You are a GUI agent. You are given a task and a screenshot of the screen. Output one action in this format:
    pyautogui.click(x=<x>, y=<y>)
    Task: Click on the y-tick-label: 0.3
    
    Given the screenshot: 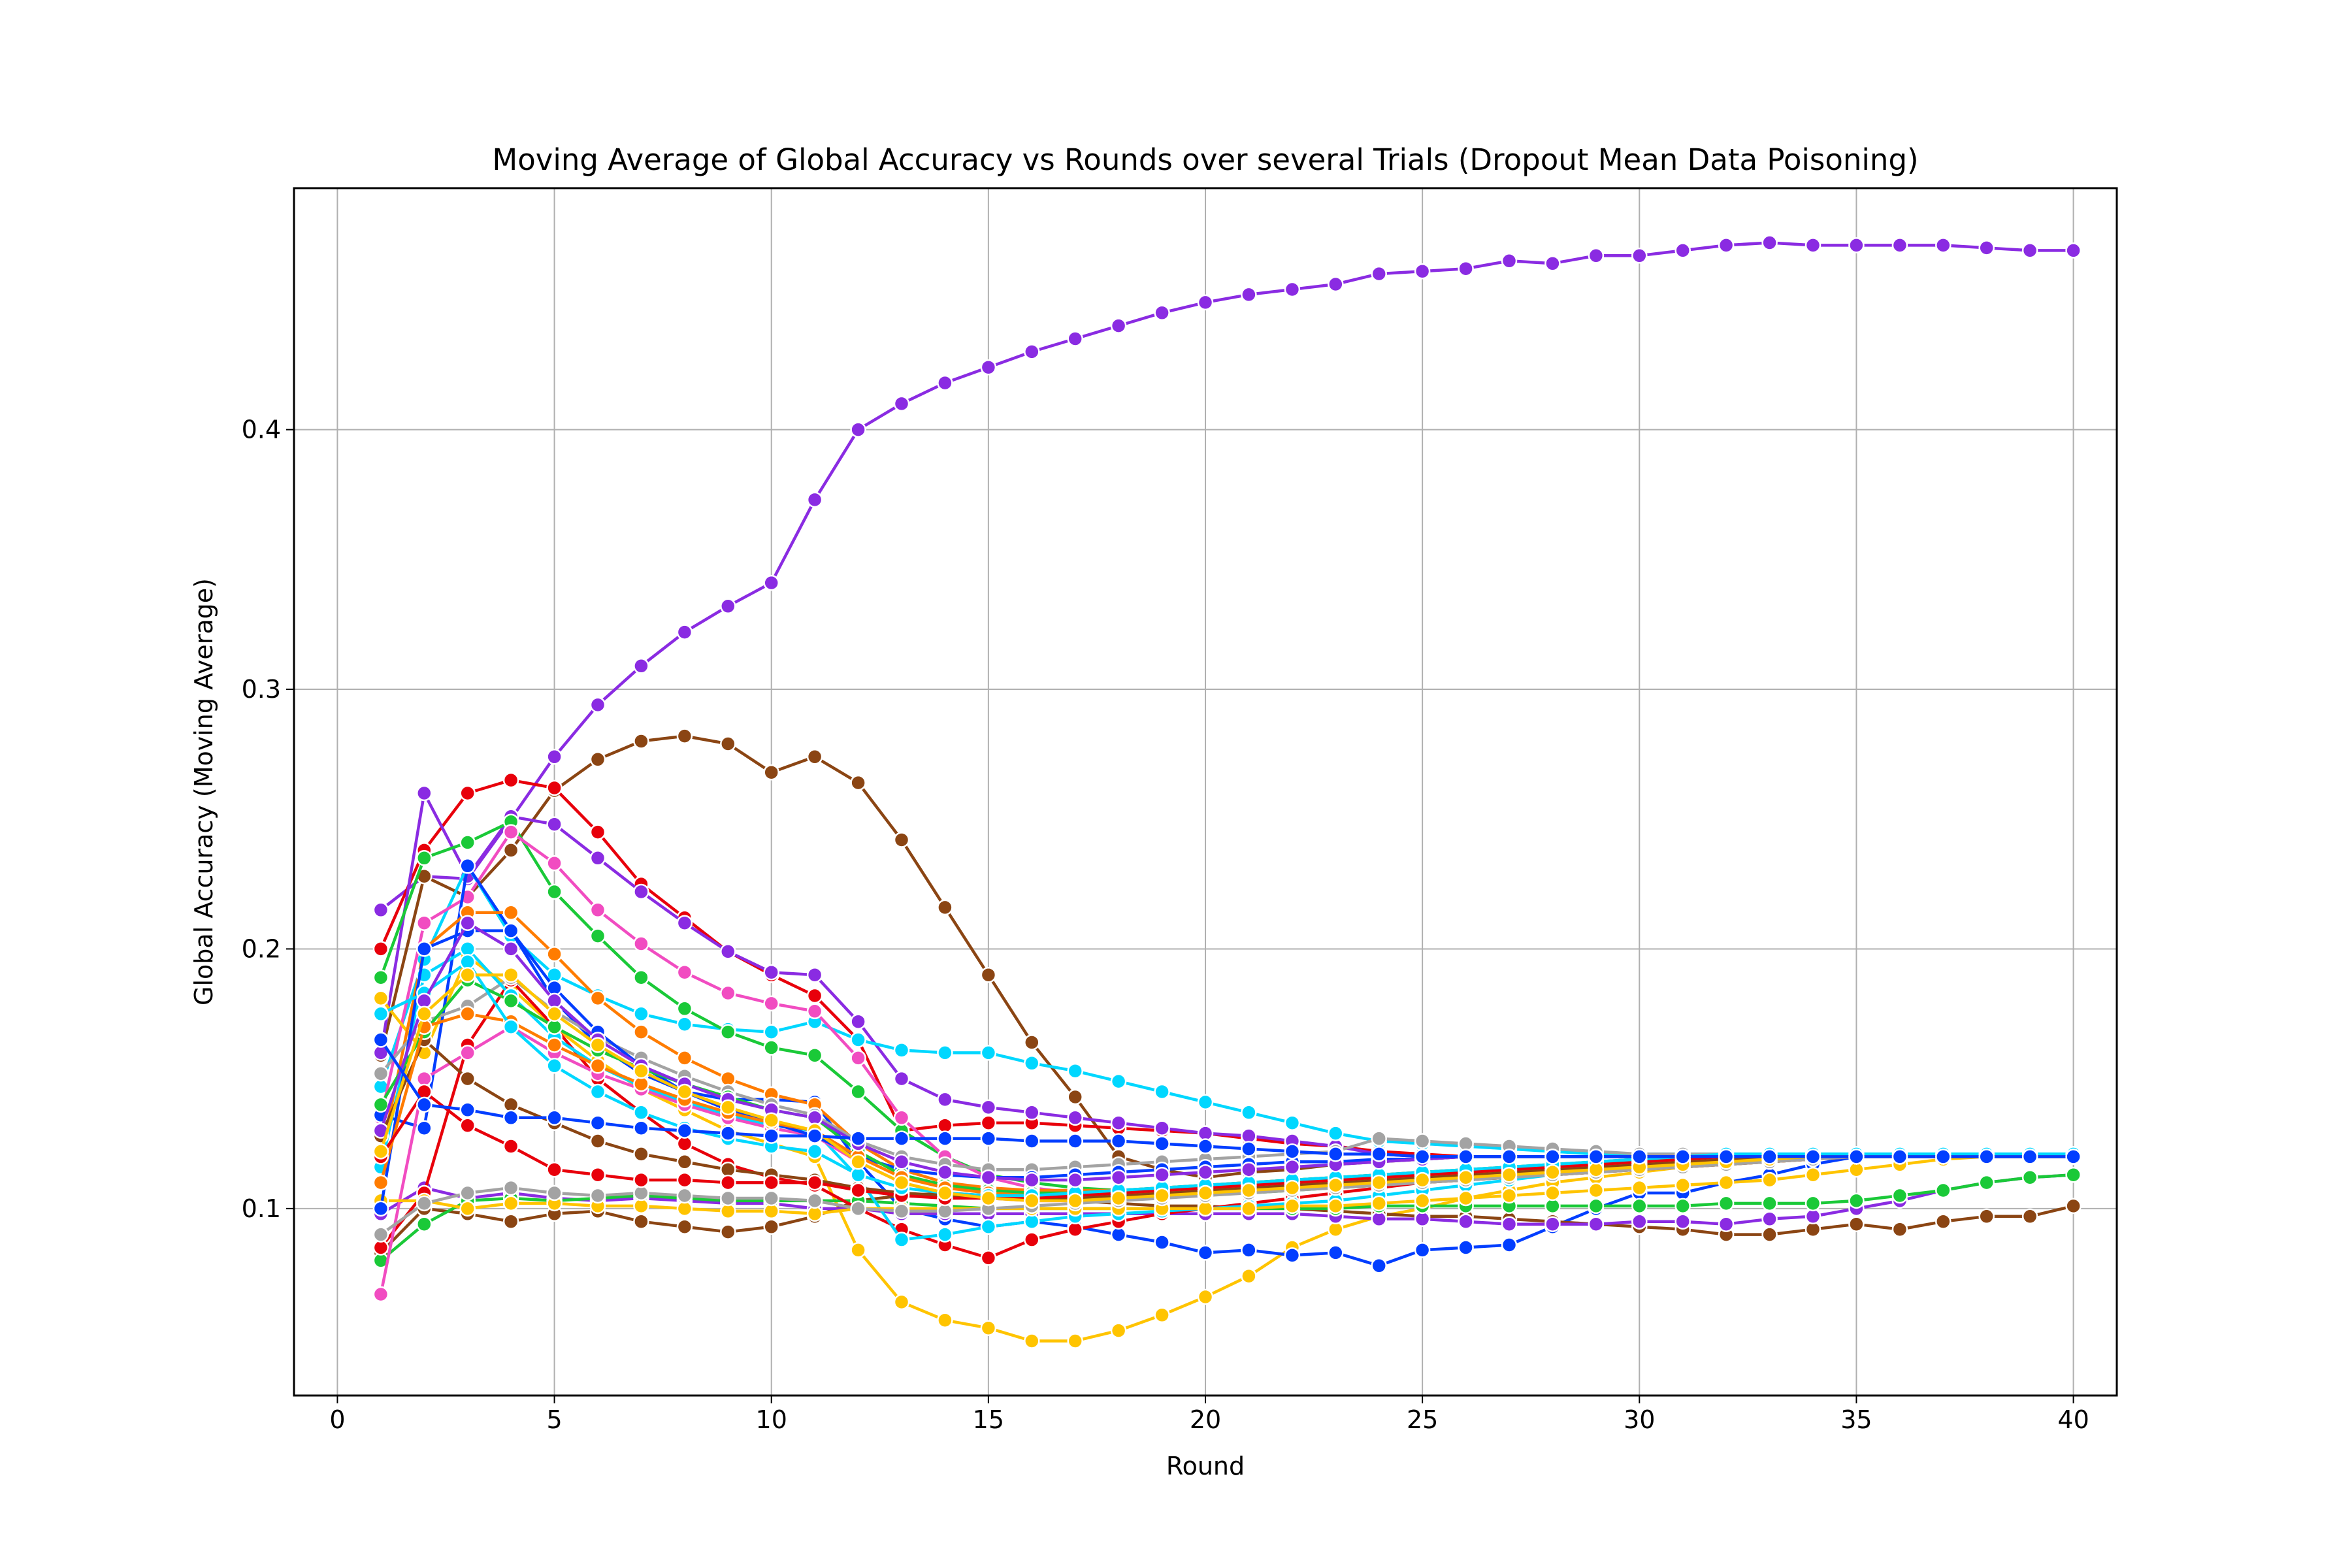 What is the action you would take?
    pyautogui.click(x=261, y=689)
    